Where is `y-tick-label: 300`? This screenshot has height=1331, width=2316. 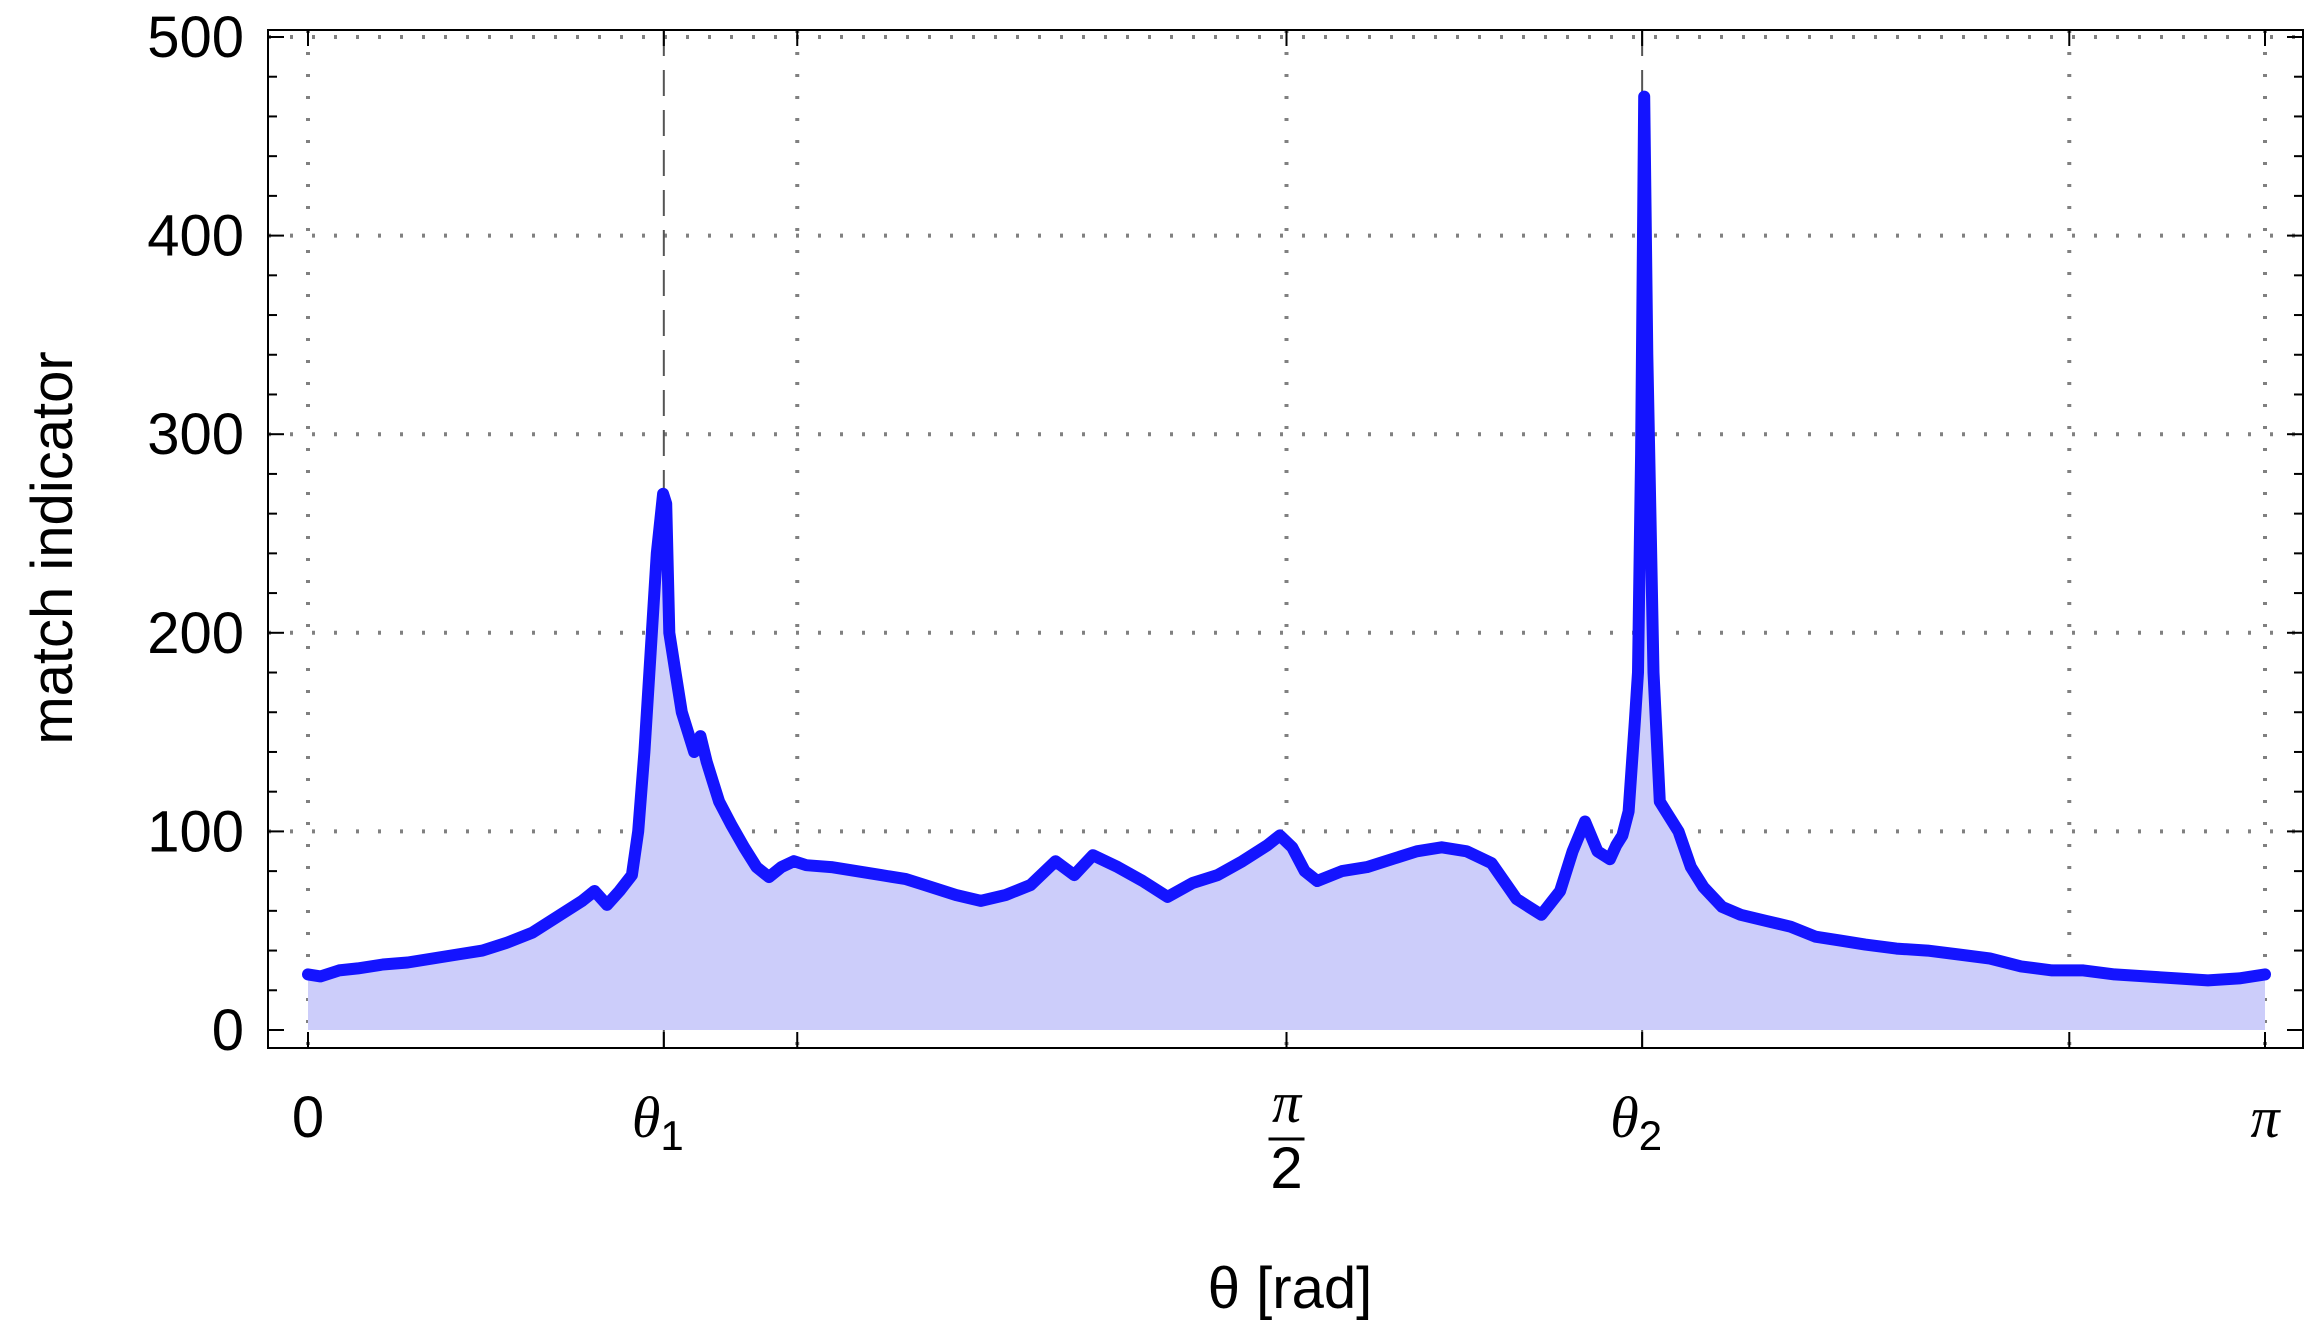 y-tick-label: 300 is located at coordinates (195, 434).